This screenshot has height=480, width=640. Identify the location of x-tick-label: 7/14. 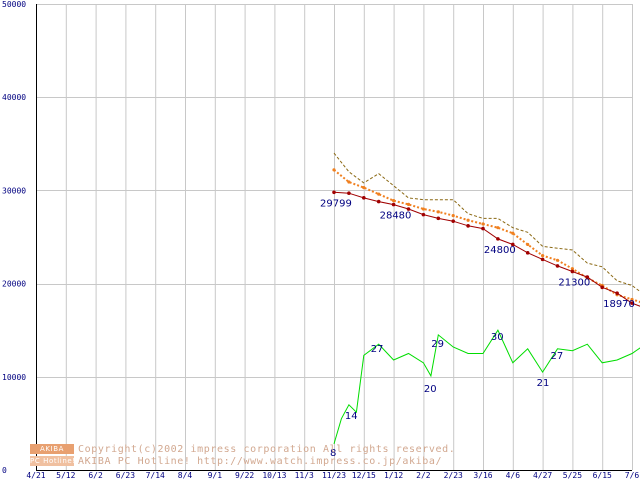
(155, 475).